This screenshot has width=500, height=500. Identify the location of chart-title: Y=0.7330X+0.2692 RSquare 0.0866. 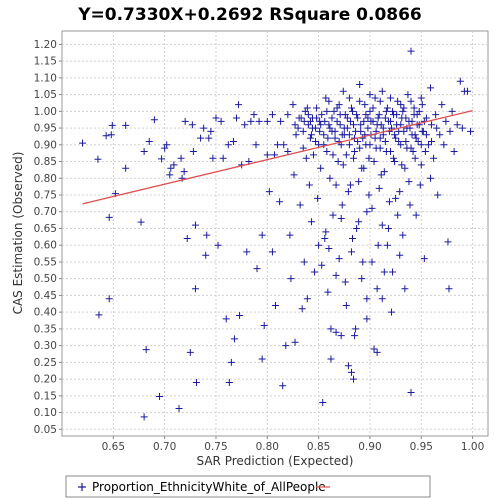
(249, 15).